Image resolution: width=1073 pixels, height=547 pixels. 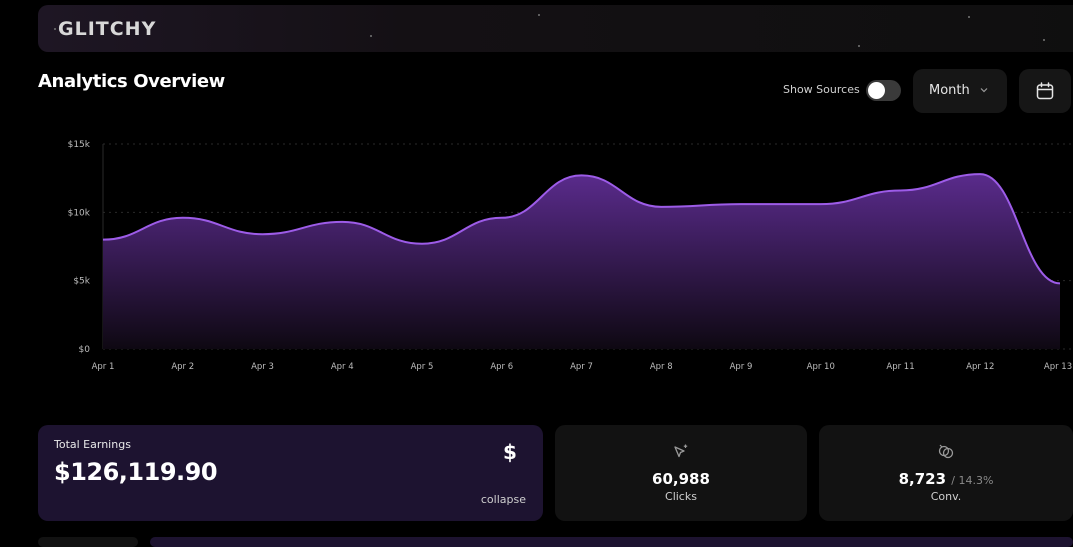 What do you see at coordinates (1058, 367) in the screenshot?
I see `x-tick-label: Apr 13` at bounding box center [1058, 367].